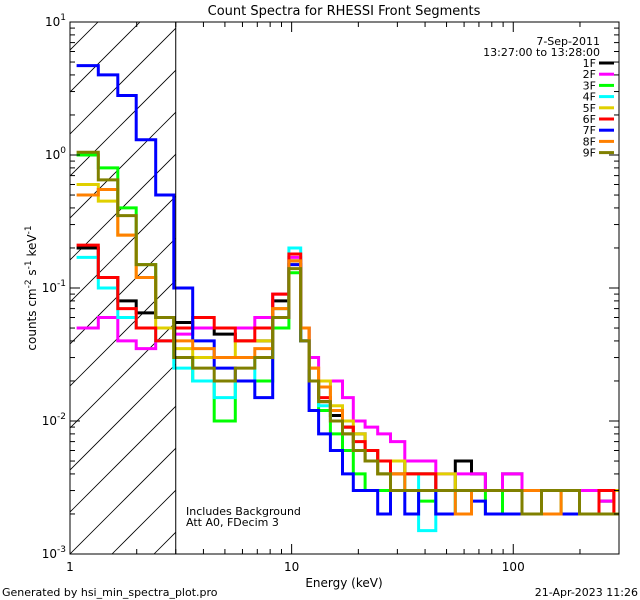  What do you see at coordinates (586, 592) in the screenshot?
I see `footer-datetime: 21-Apr-2023 11:26` at bounding box center [586, 592].